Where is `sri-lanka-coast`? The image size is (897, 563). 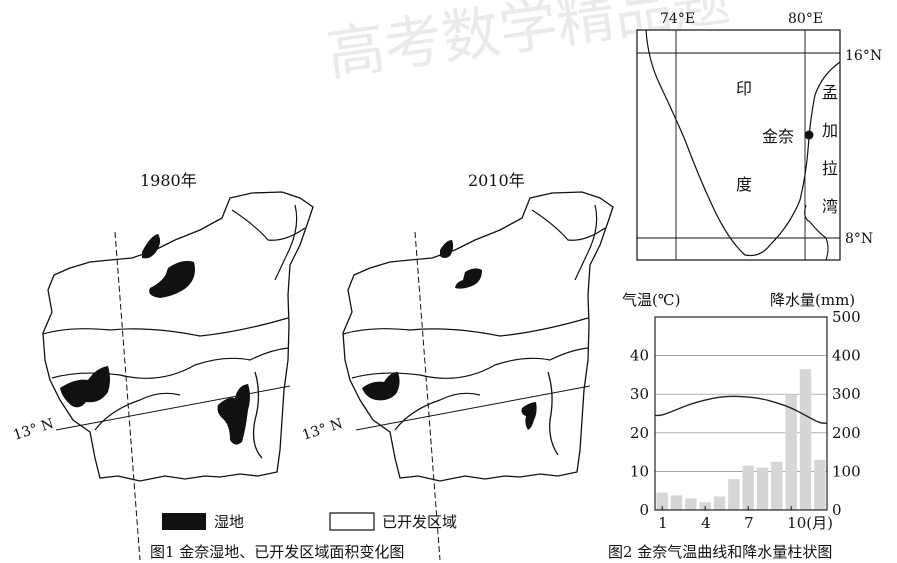 sri-lanka-coast is located at coordinates (816, 232).